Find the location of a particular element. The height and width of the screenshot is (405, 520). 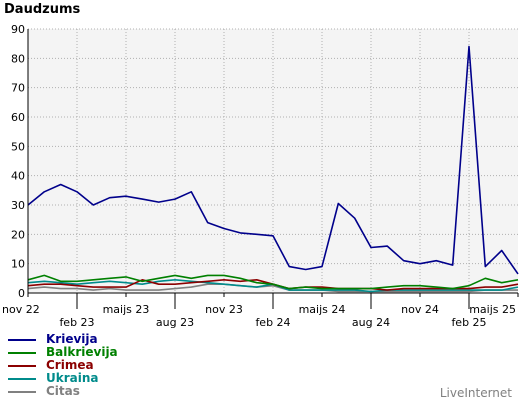

series-line-balkrievija is located at coordinates (273, 282).